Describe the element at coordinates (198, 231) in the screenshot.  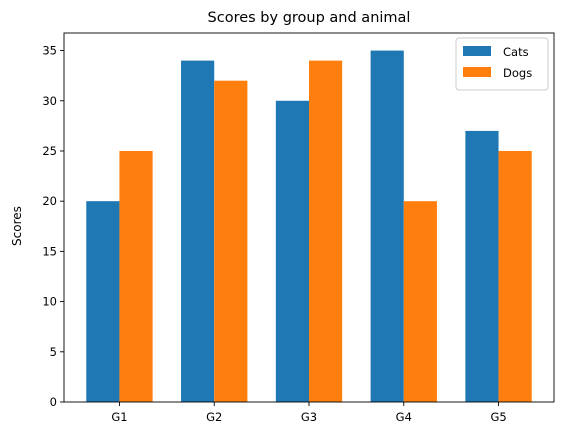
I see `bar-cats-g2` at that location.